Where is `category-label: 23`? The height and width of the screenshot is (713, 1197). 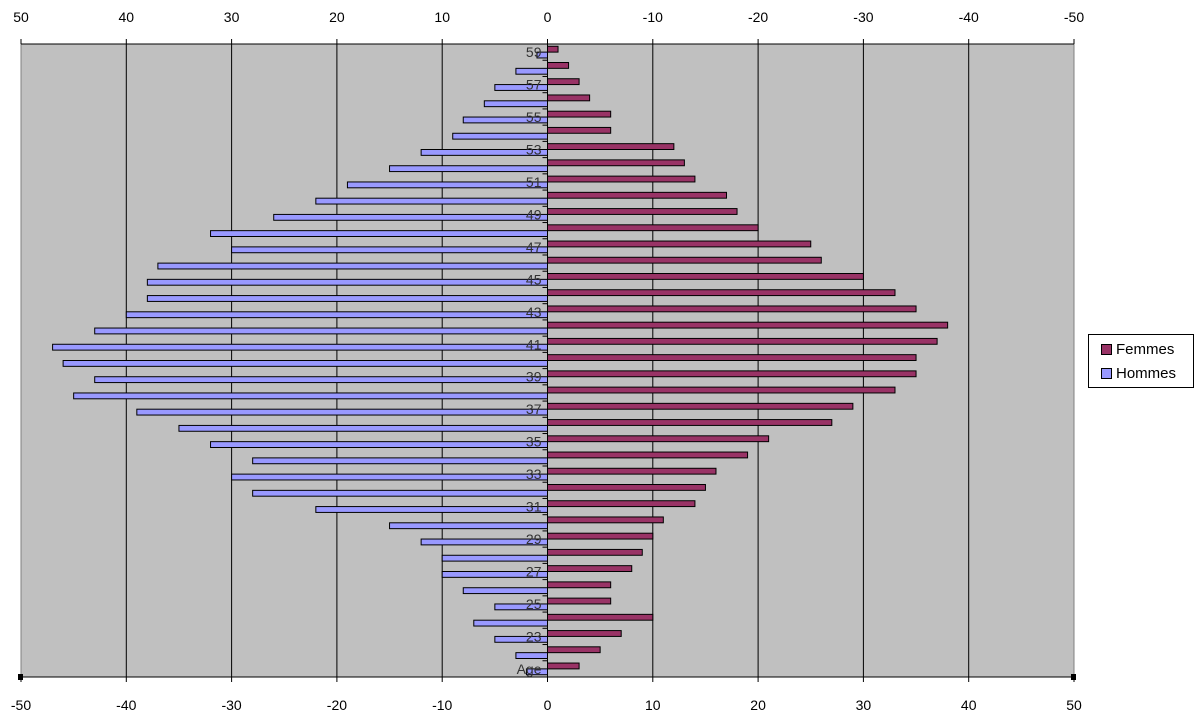 category-label: 23 is located at coordinates (534, 636).